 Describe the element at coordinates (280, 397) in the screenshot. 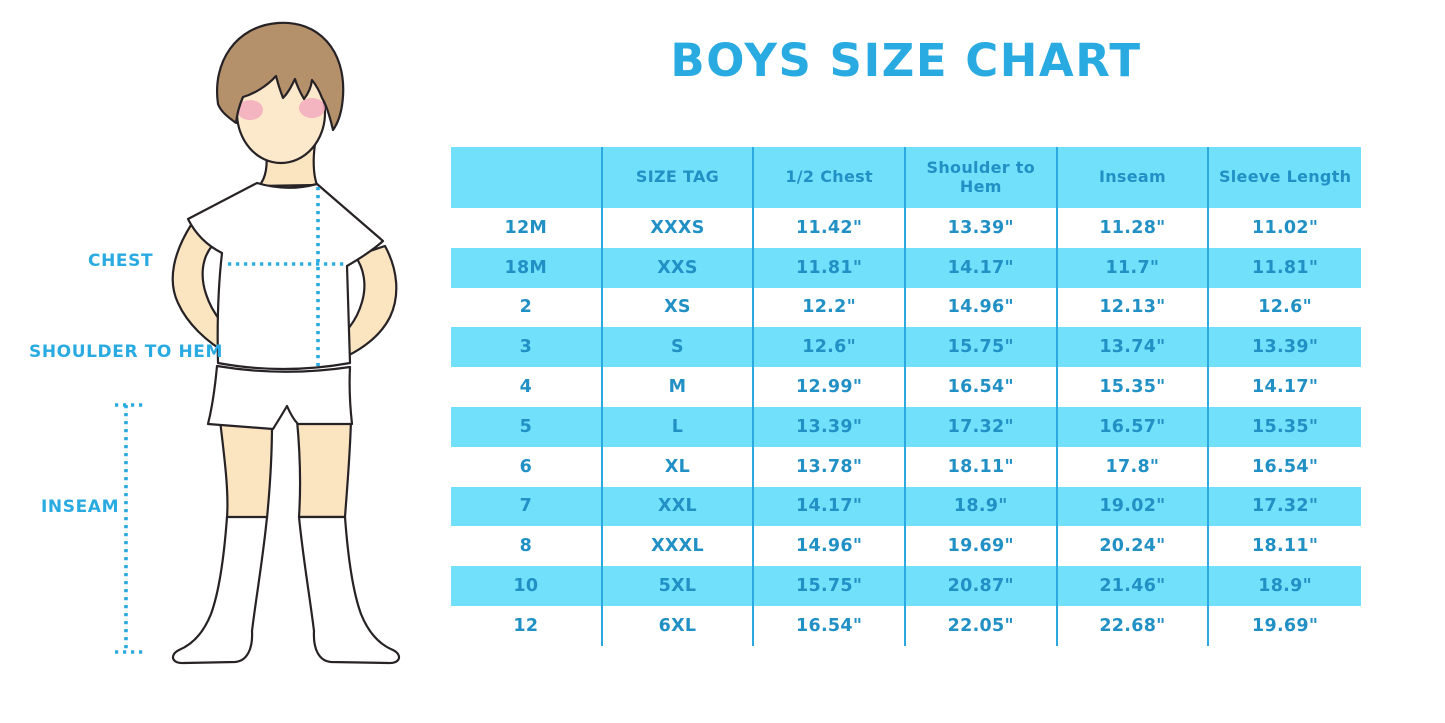

I see `shorts` at that location.